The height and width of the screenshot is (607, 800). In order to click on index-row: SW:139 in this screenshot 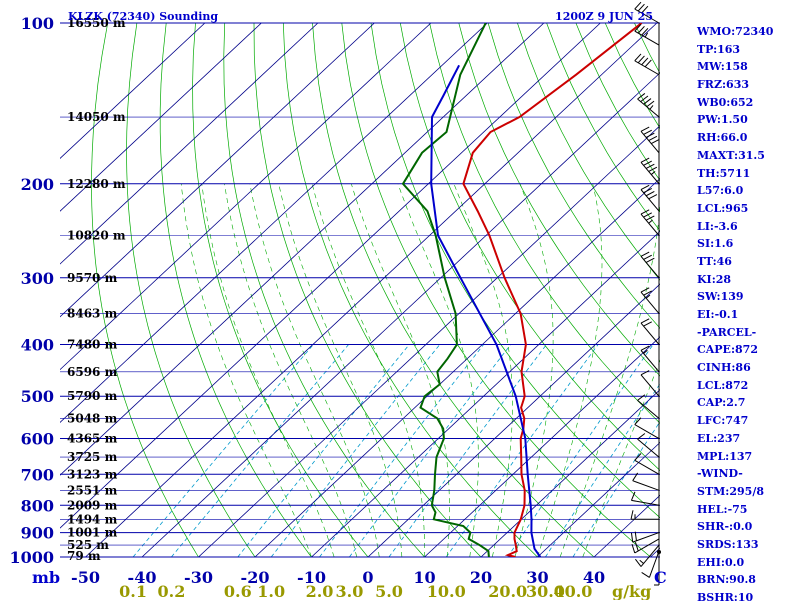, I will do `click(747, 297)`.